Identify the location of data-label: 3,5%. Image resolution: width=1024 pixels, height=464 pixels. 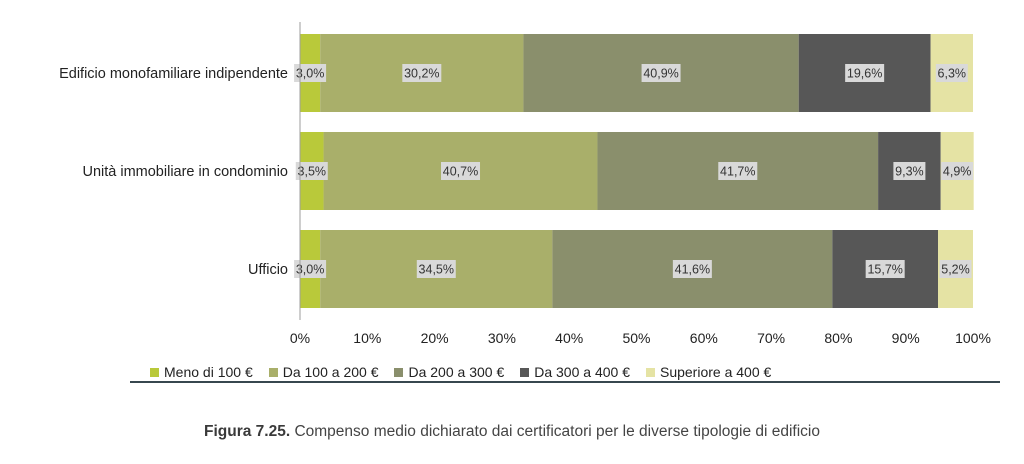
(312, 172).